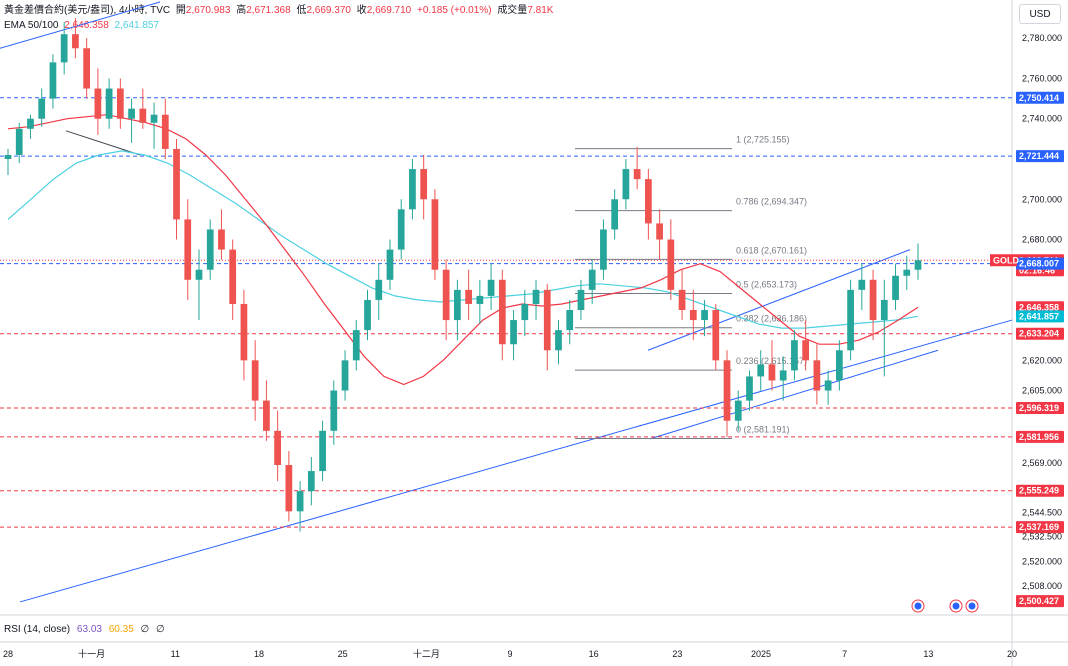 This screenshot has height=666, width=1068. What do you see at coordinates (677, 654) in the screenshot?
I see `x-tick-label: 23` at bounding box center [677, 654].